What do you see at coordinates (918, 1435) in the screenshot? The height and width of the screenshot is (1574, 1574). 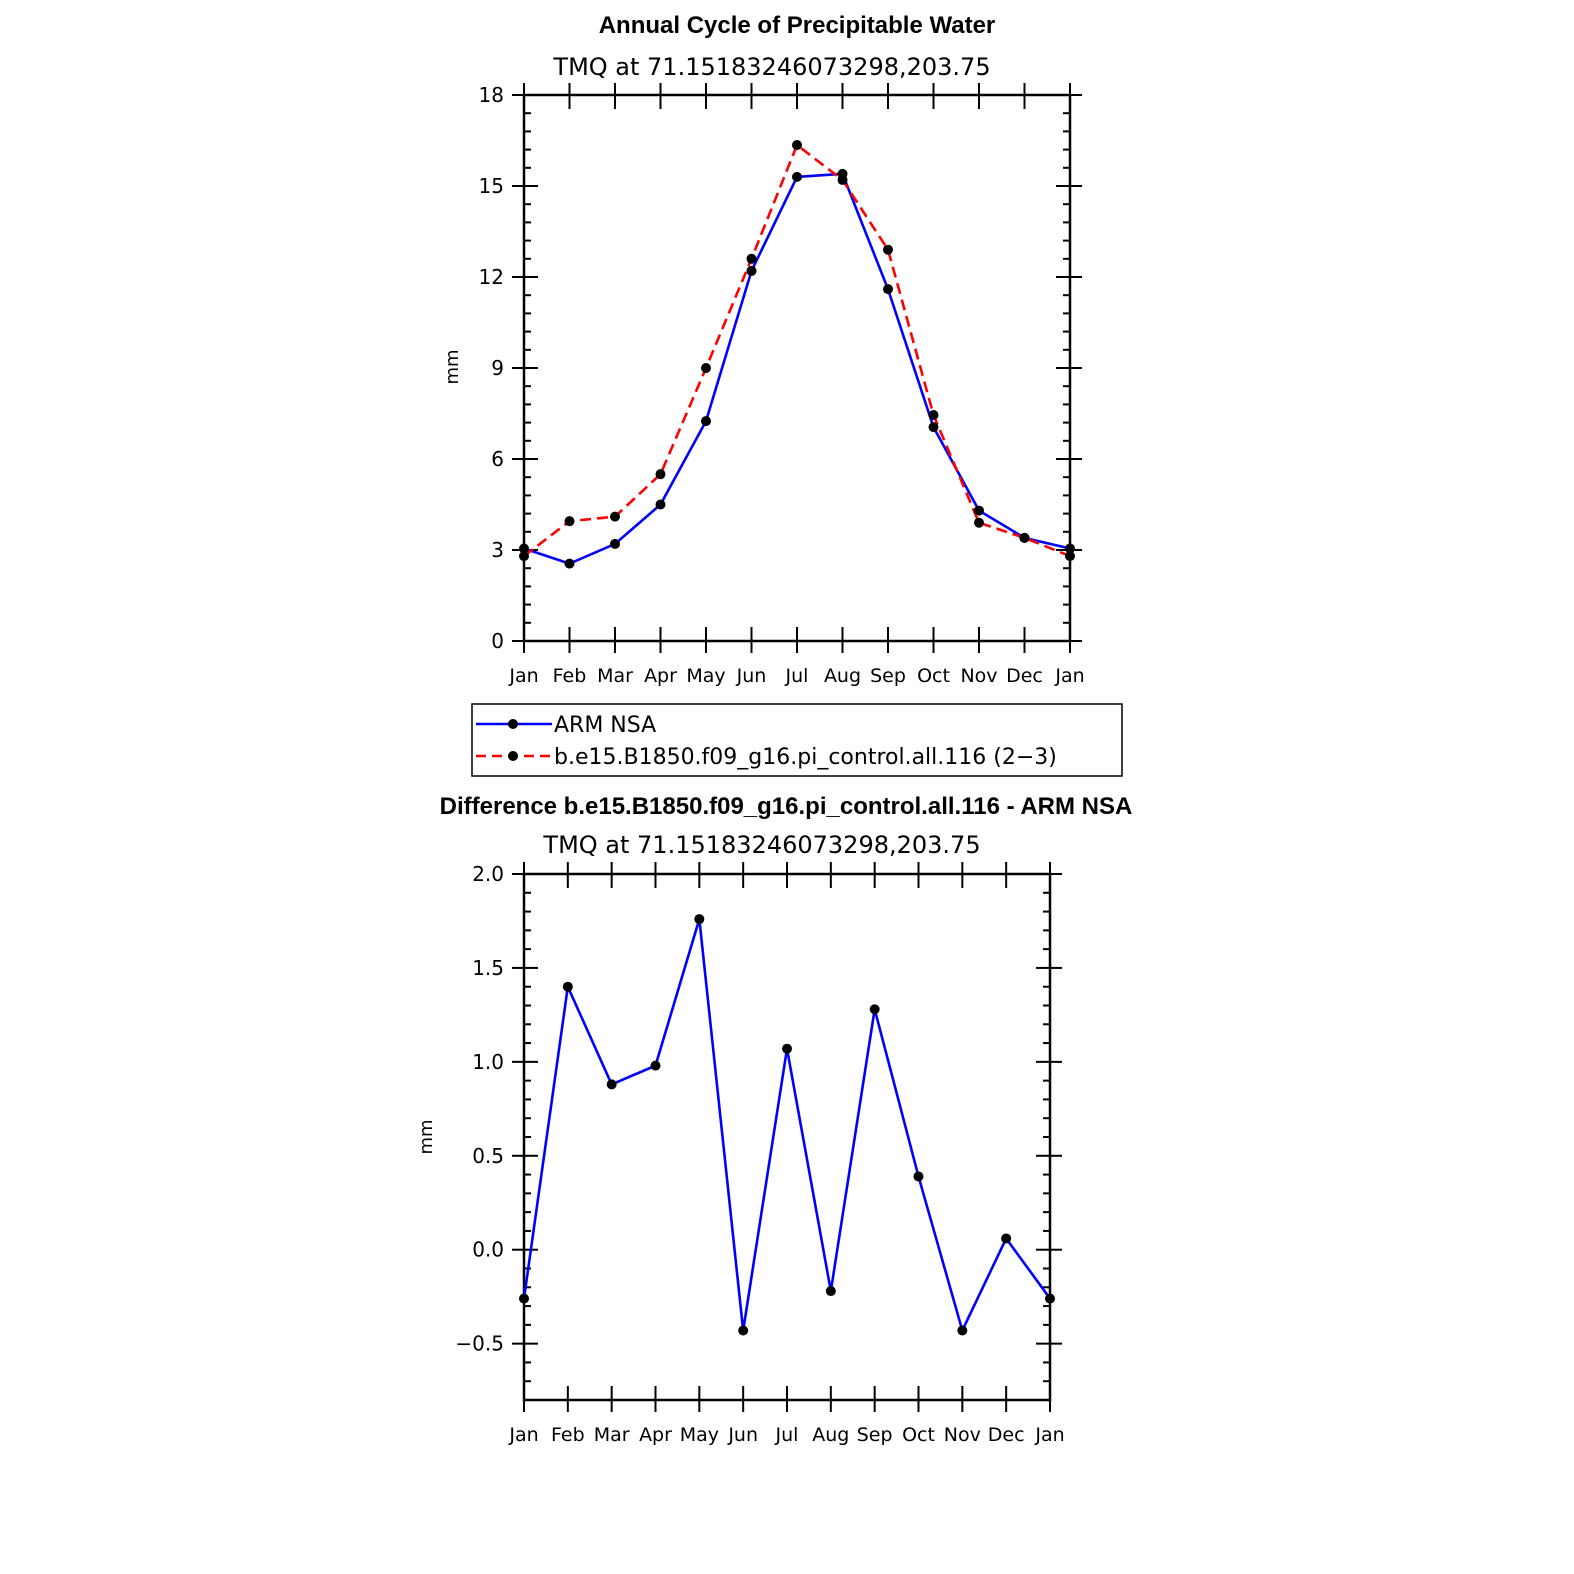 I see `chart2-xtick-label: Oct` at bounding box center [918, 1435].